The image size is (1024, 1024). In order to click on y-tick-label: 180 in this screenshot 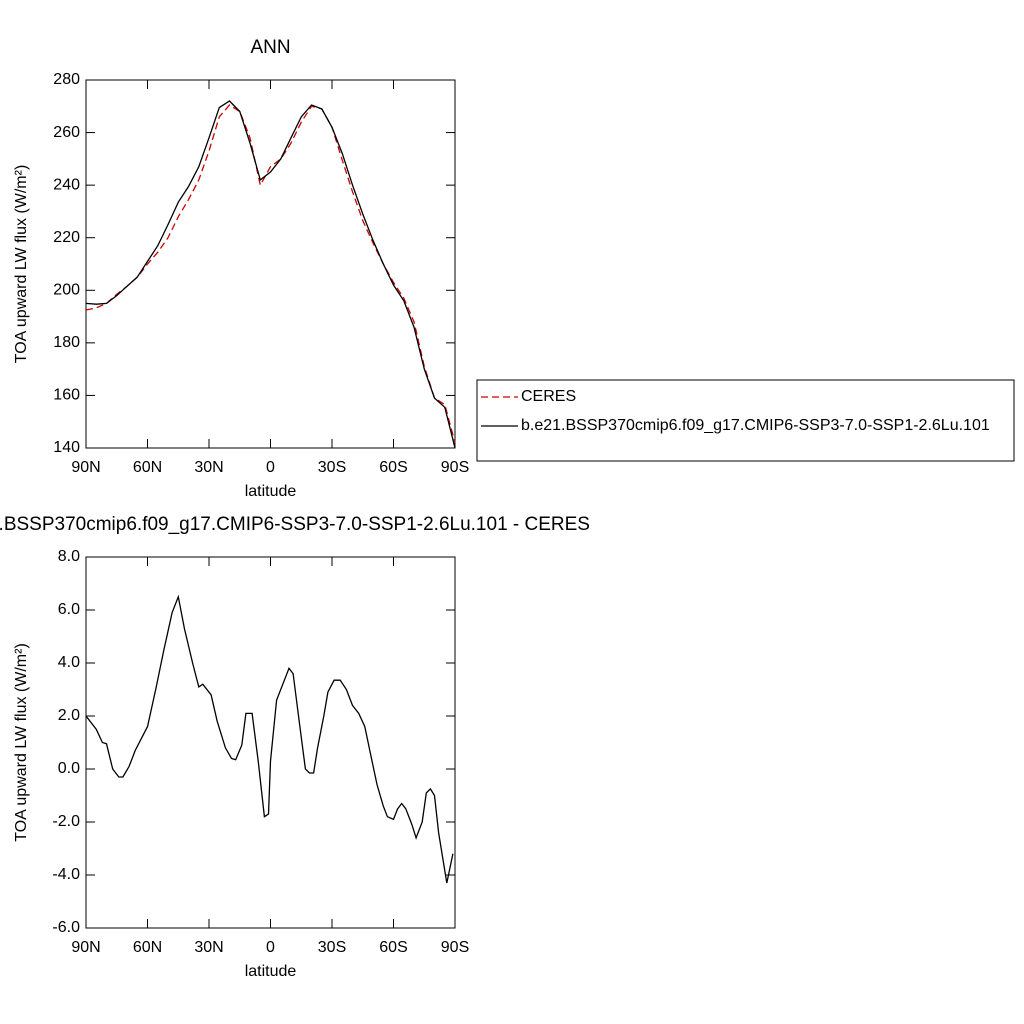, I will do `click(66, 342)`.